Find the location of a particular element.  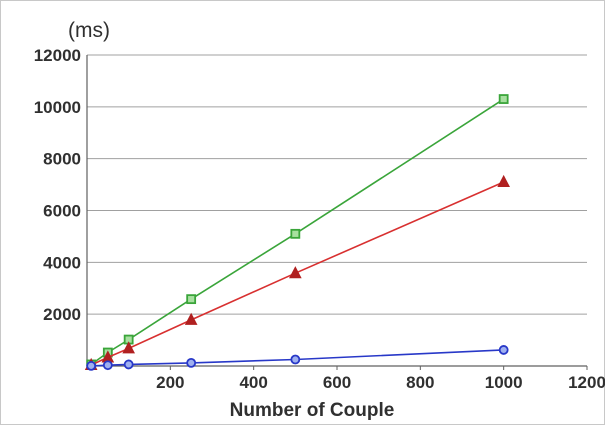

x-tick-label-0: 200 is located at coordinates (170, 382).